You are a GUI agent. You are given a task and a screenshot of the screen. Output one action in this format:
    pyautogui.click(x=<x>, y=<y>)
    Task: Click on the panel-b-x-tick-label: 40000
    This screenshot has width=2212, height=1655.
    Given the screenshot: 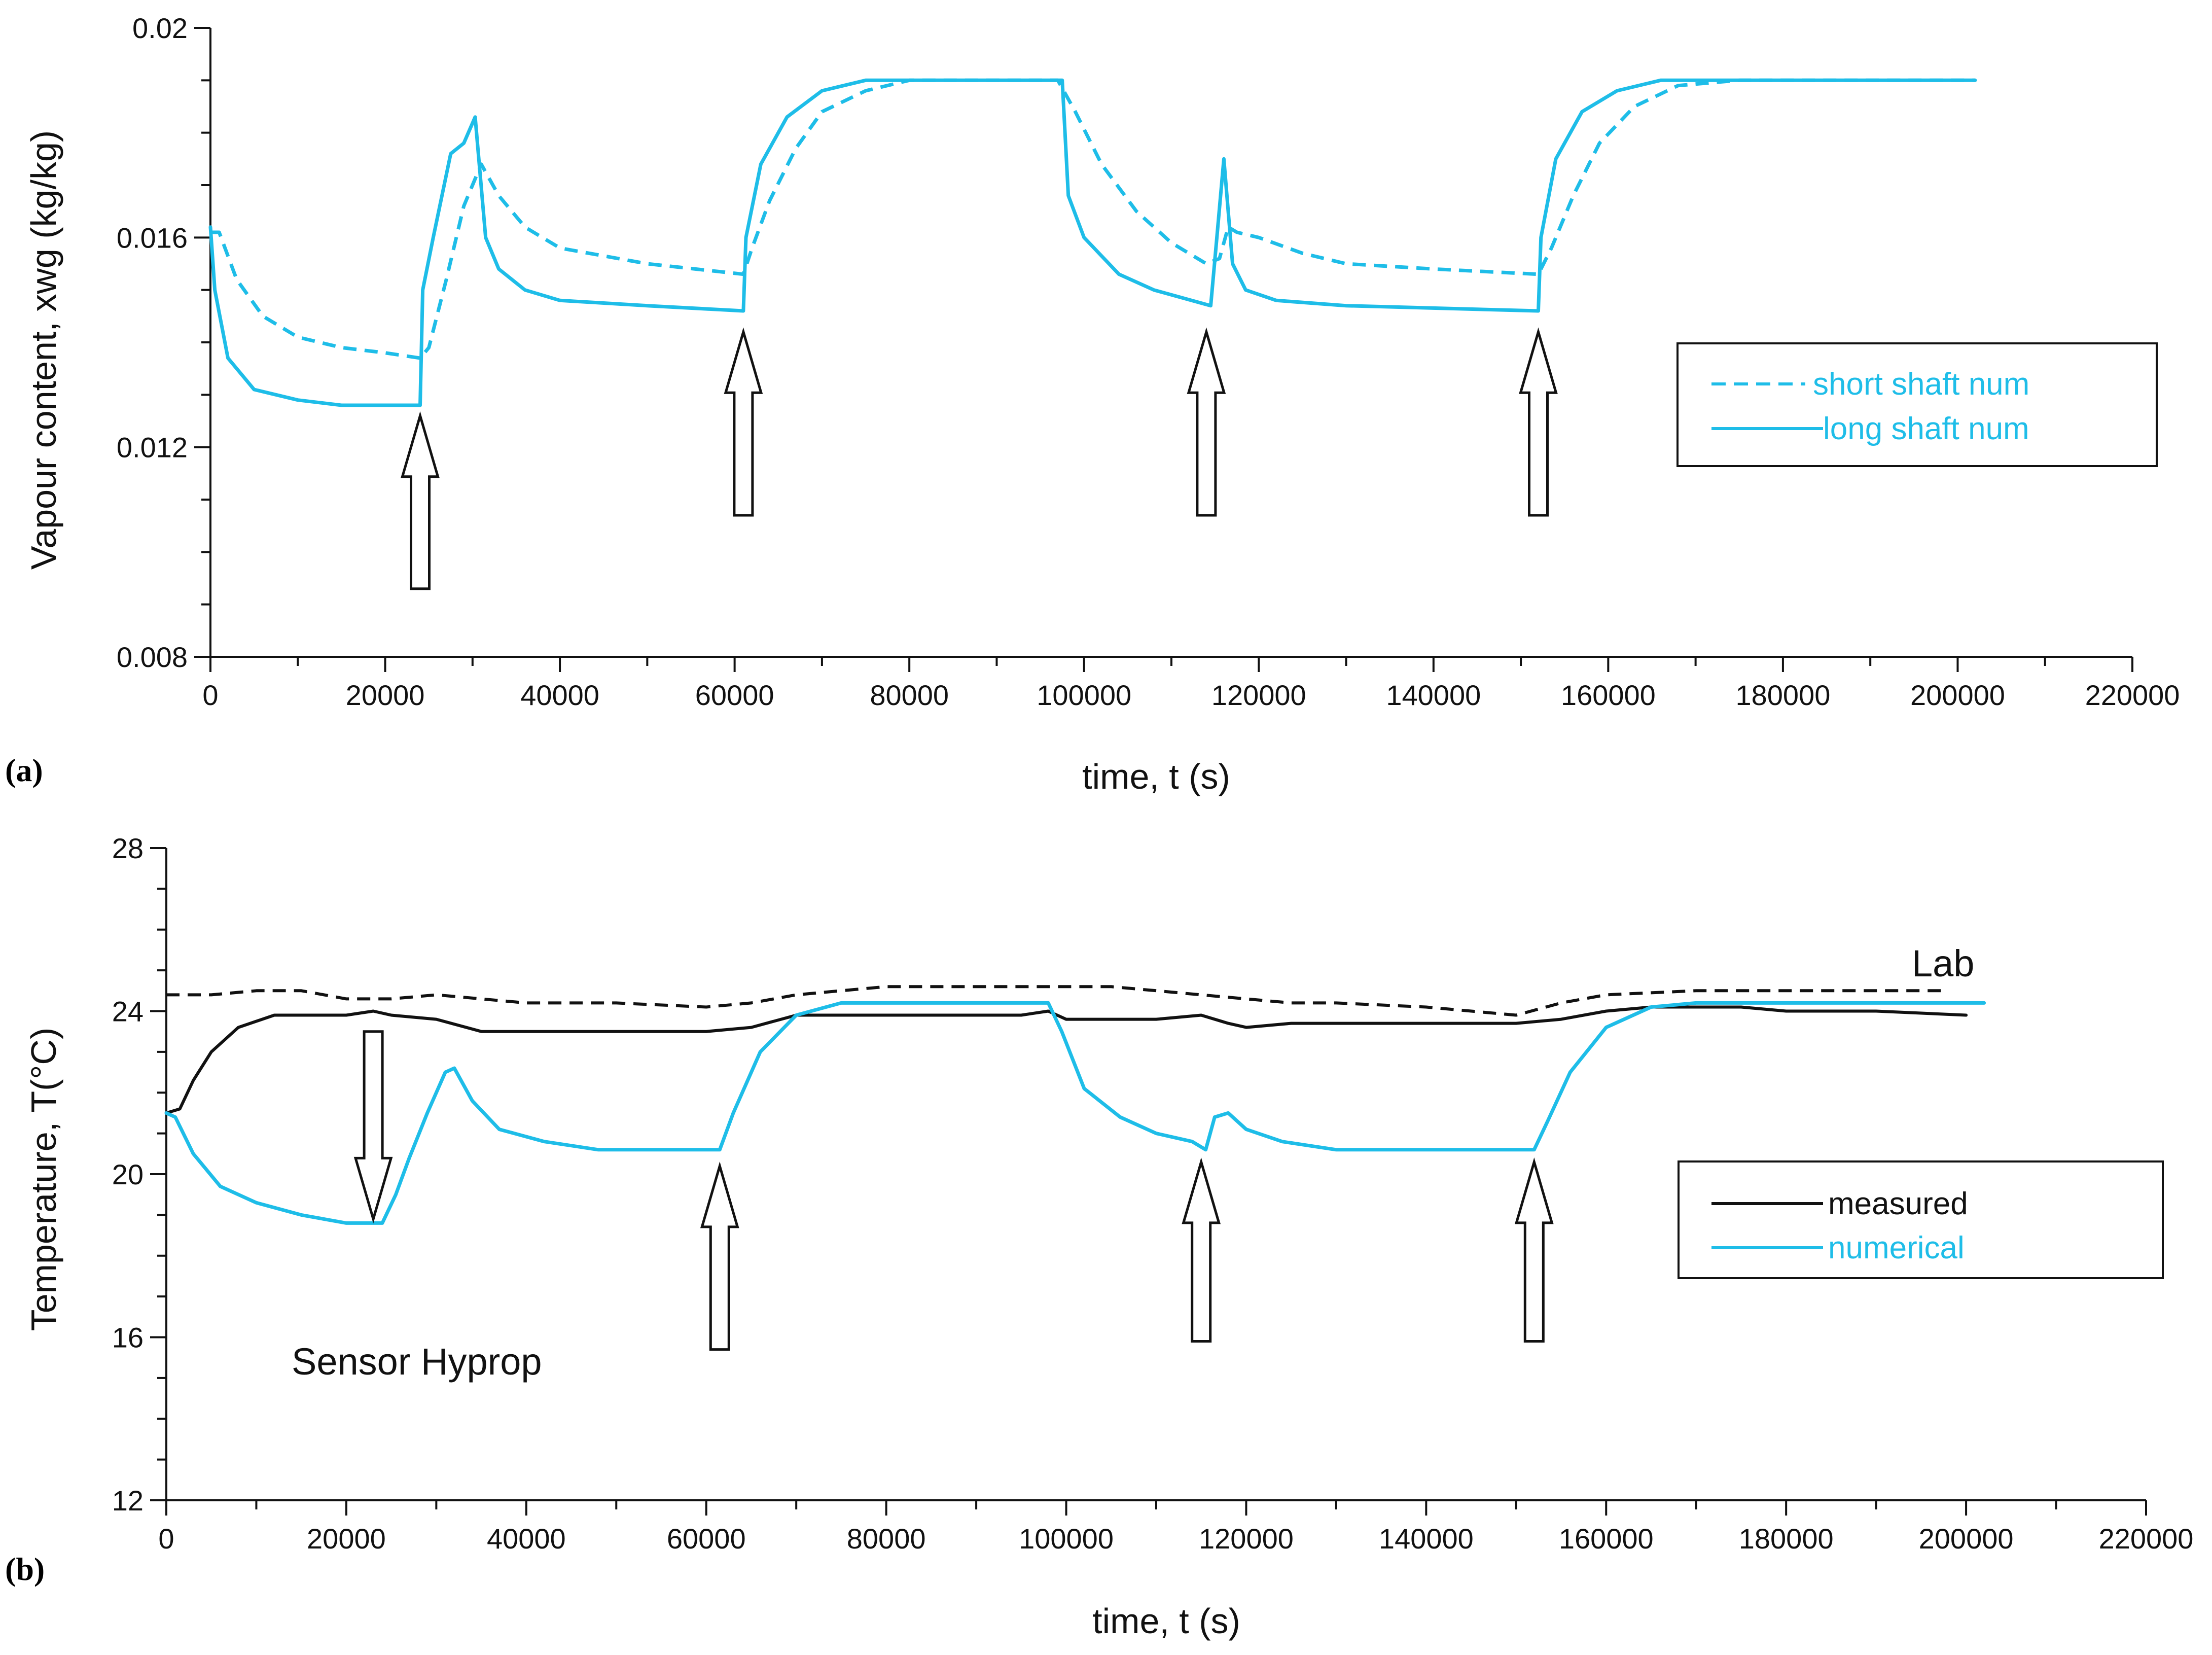 What is the action you would take?
    pyautogui.click(x=526, y=1539)
    